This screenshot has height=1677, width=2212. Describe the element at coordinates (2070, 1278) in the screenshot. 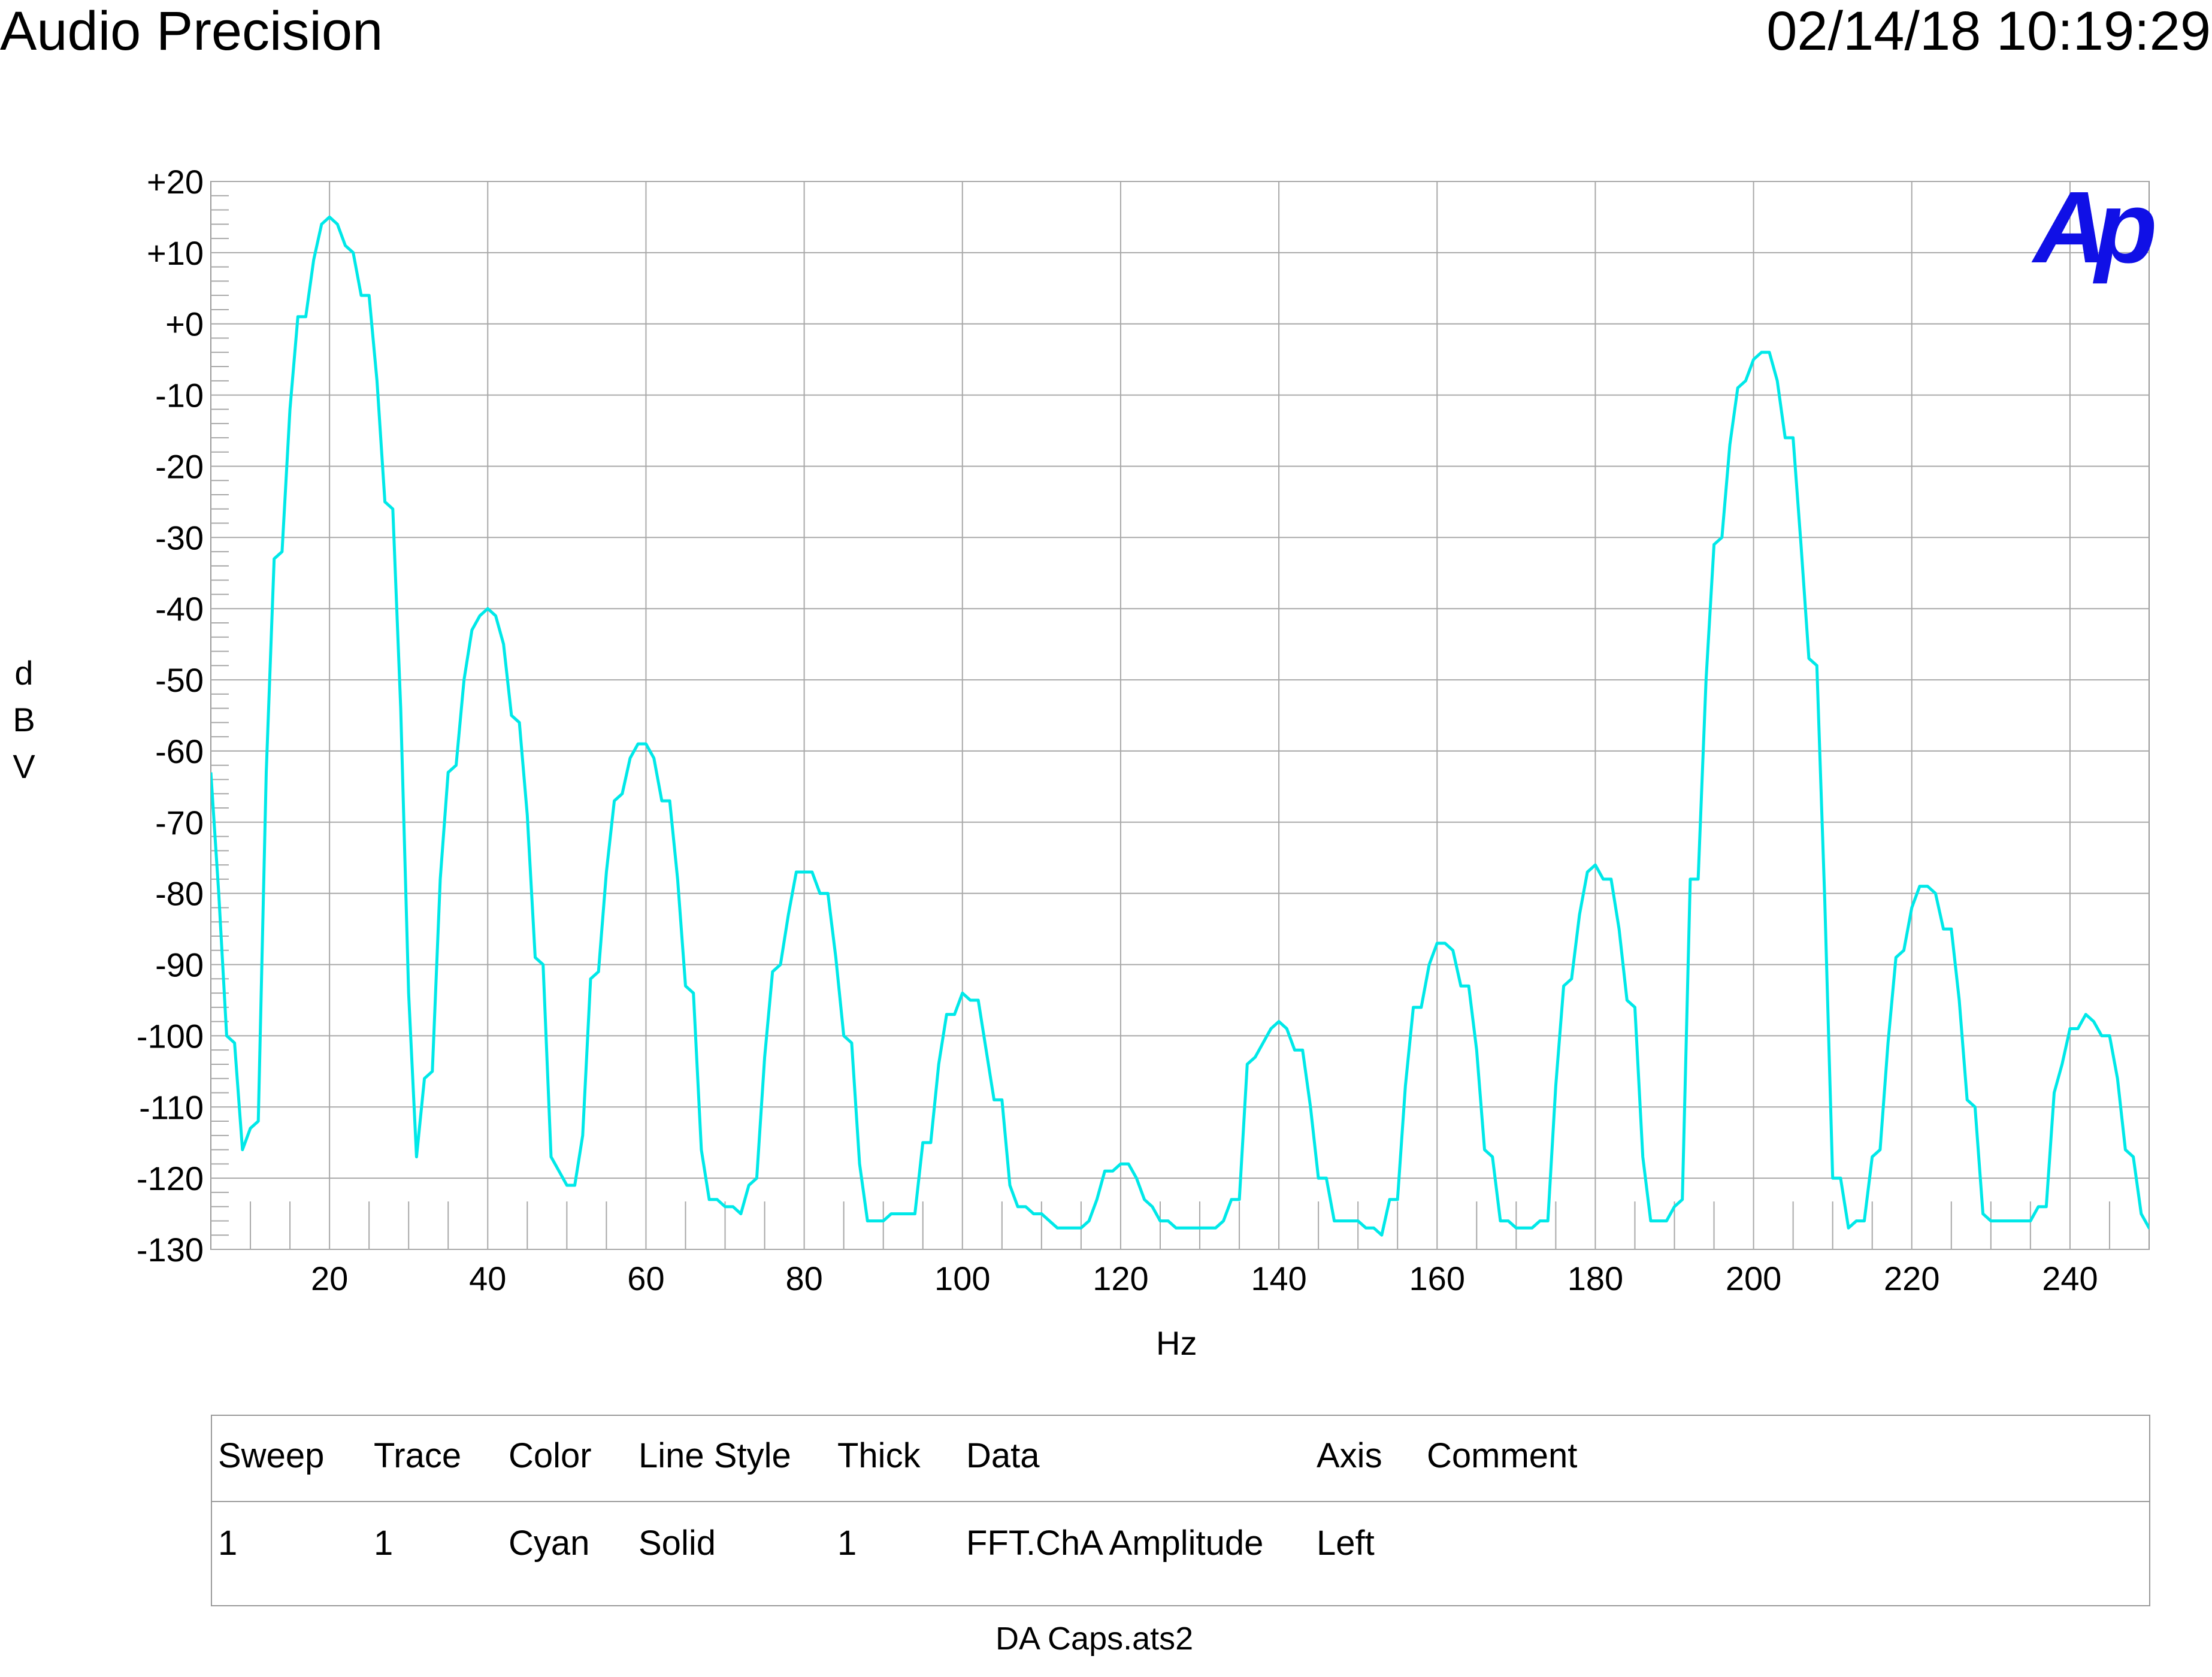

I see `x-tick-label: 240` at that location.